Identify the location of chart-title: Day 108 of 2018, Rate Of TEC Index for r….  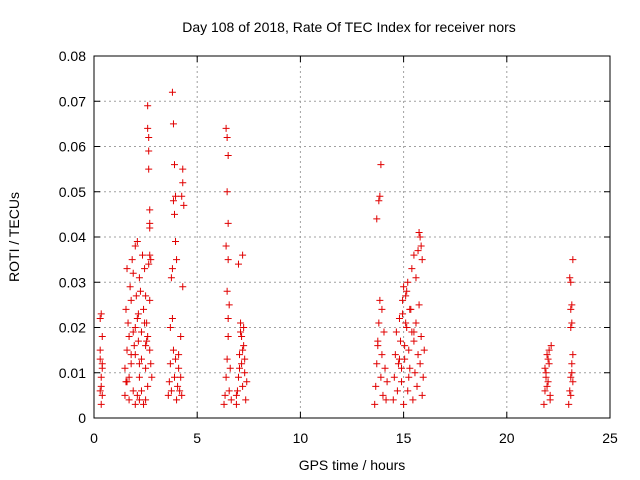
(349, 27).